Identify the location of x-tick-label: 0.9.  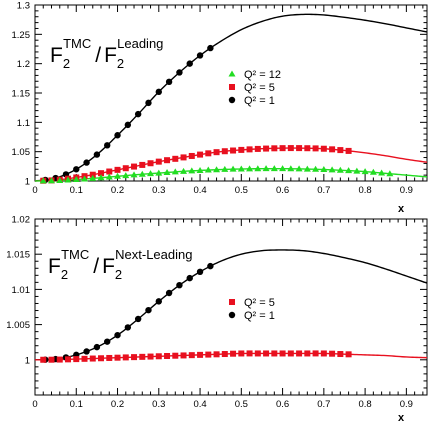
(406, 404).